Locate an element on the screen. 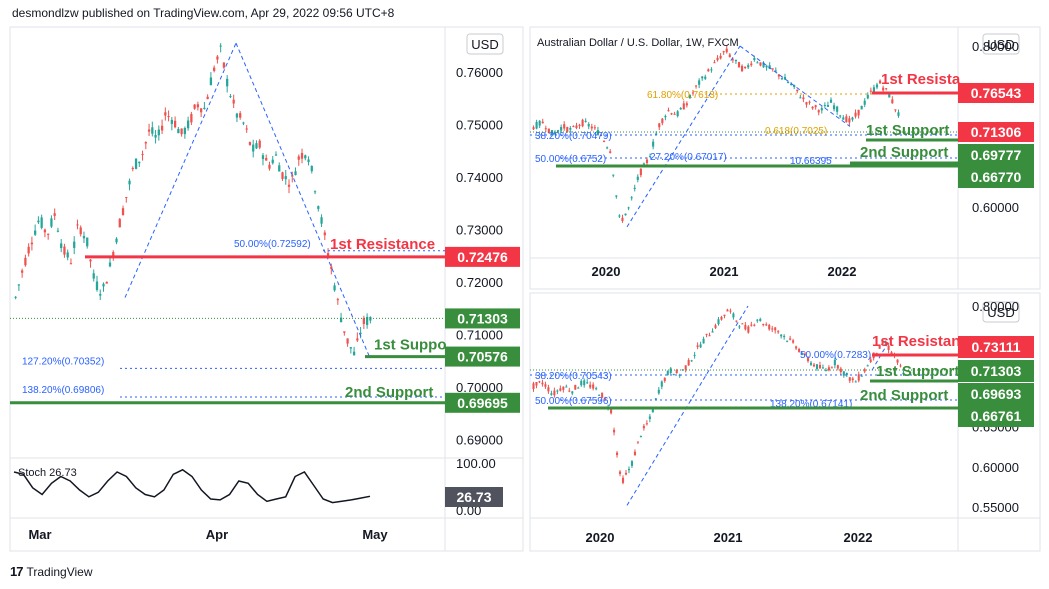 This screenshot has height=589, width=1049. tradingview-footer: 17 TradingView is located at coordinates (51, 571).